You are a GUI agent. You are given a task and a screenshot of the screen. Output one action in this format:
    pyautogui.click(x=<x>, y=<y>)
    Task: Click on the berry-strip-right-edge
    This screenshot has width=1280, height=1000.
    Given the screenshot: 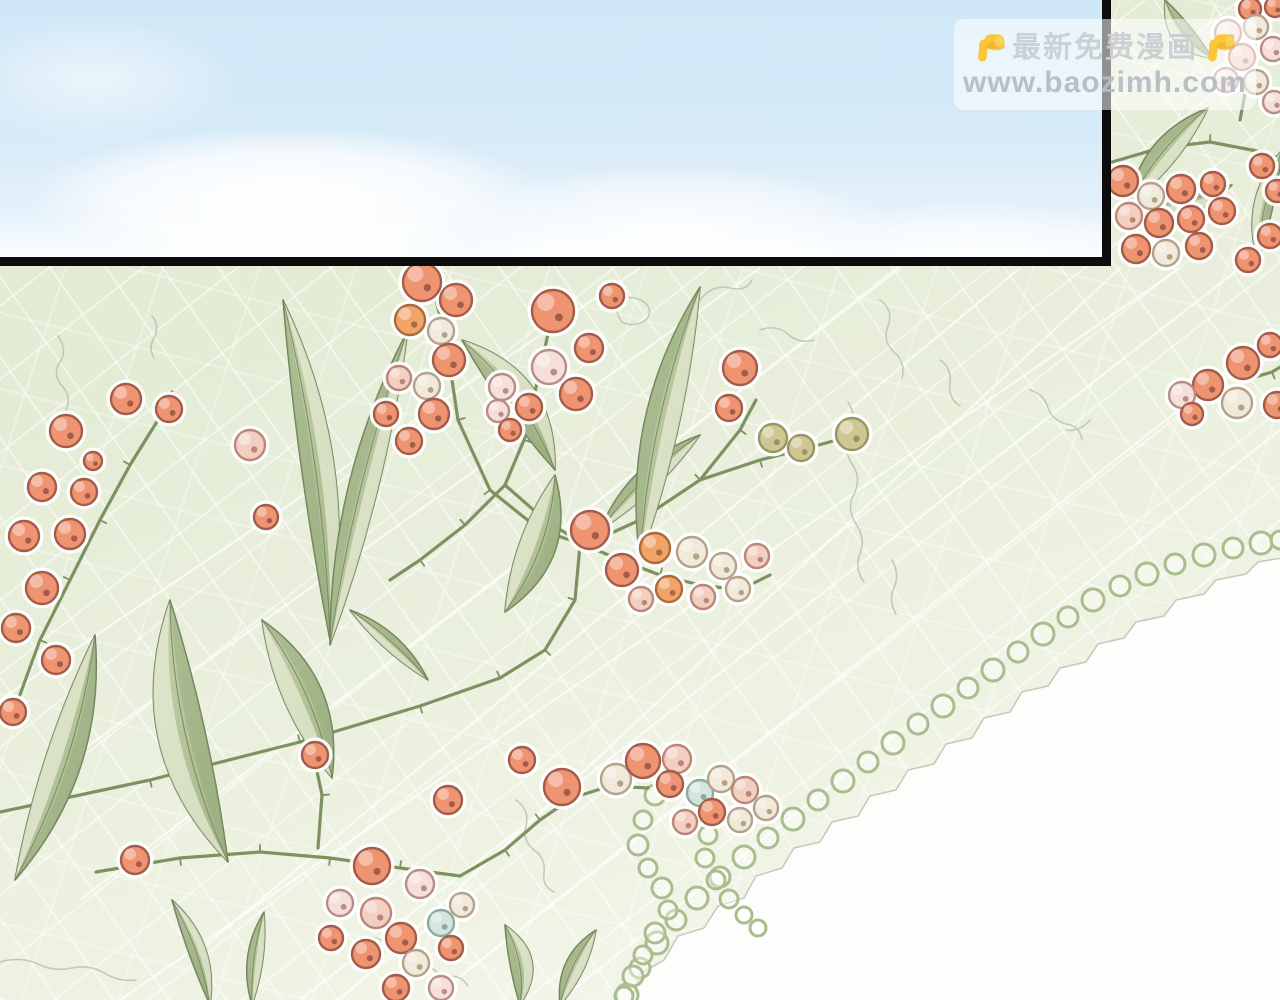 What is the action you would take?
    pyautogui.click(x=1255, y=213)
    